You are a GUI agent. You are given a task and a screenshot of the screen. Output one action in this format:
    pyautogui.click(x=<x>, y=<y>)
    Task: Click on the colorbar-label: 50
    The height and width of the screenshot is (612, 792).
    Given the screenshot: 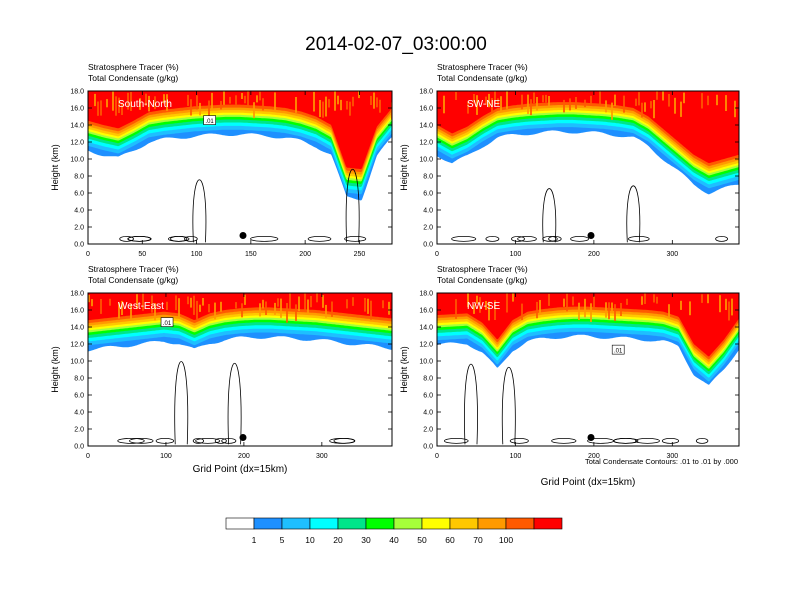 What is the action you would take?
    pyautogui.click(x=422, y=540)
    